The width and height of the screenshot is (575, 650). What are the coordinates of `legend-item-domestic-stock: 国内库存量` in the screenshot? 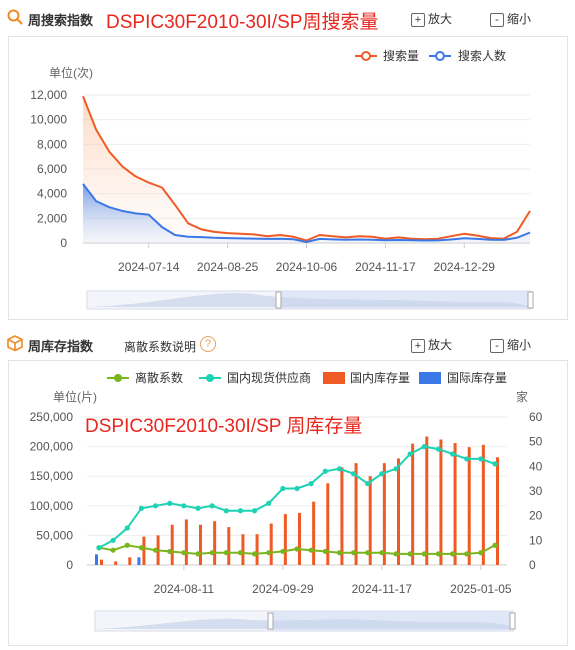 It's located at (366, 377).